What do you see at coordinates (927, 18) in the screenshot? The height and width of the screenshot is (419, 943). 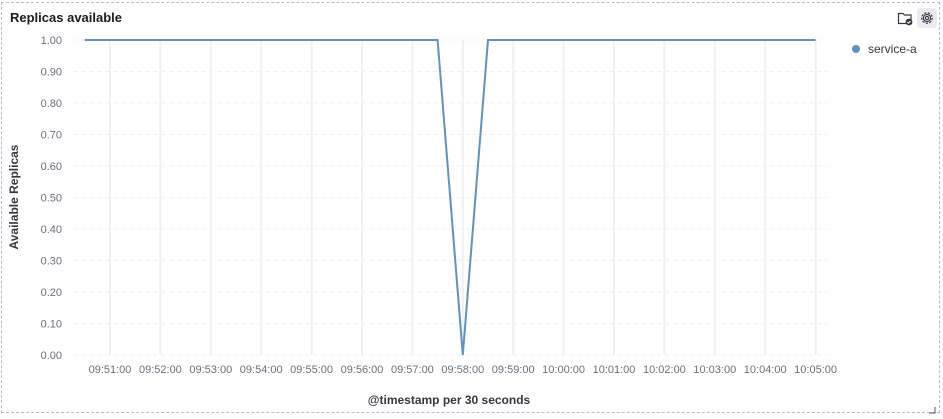 I see `gear-icon` at bounding box center [927, 18].